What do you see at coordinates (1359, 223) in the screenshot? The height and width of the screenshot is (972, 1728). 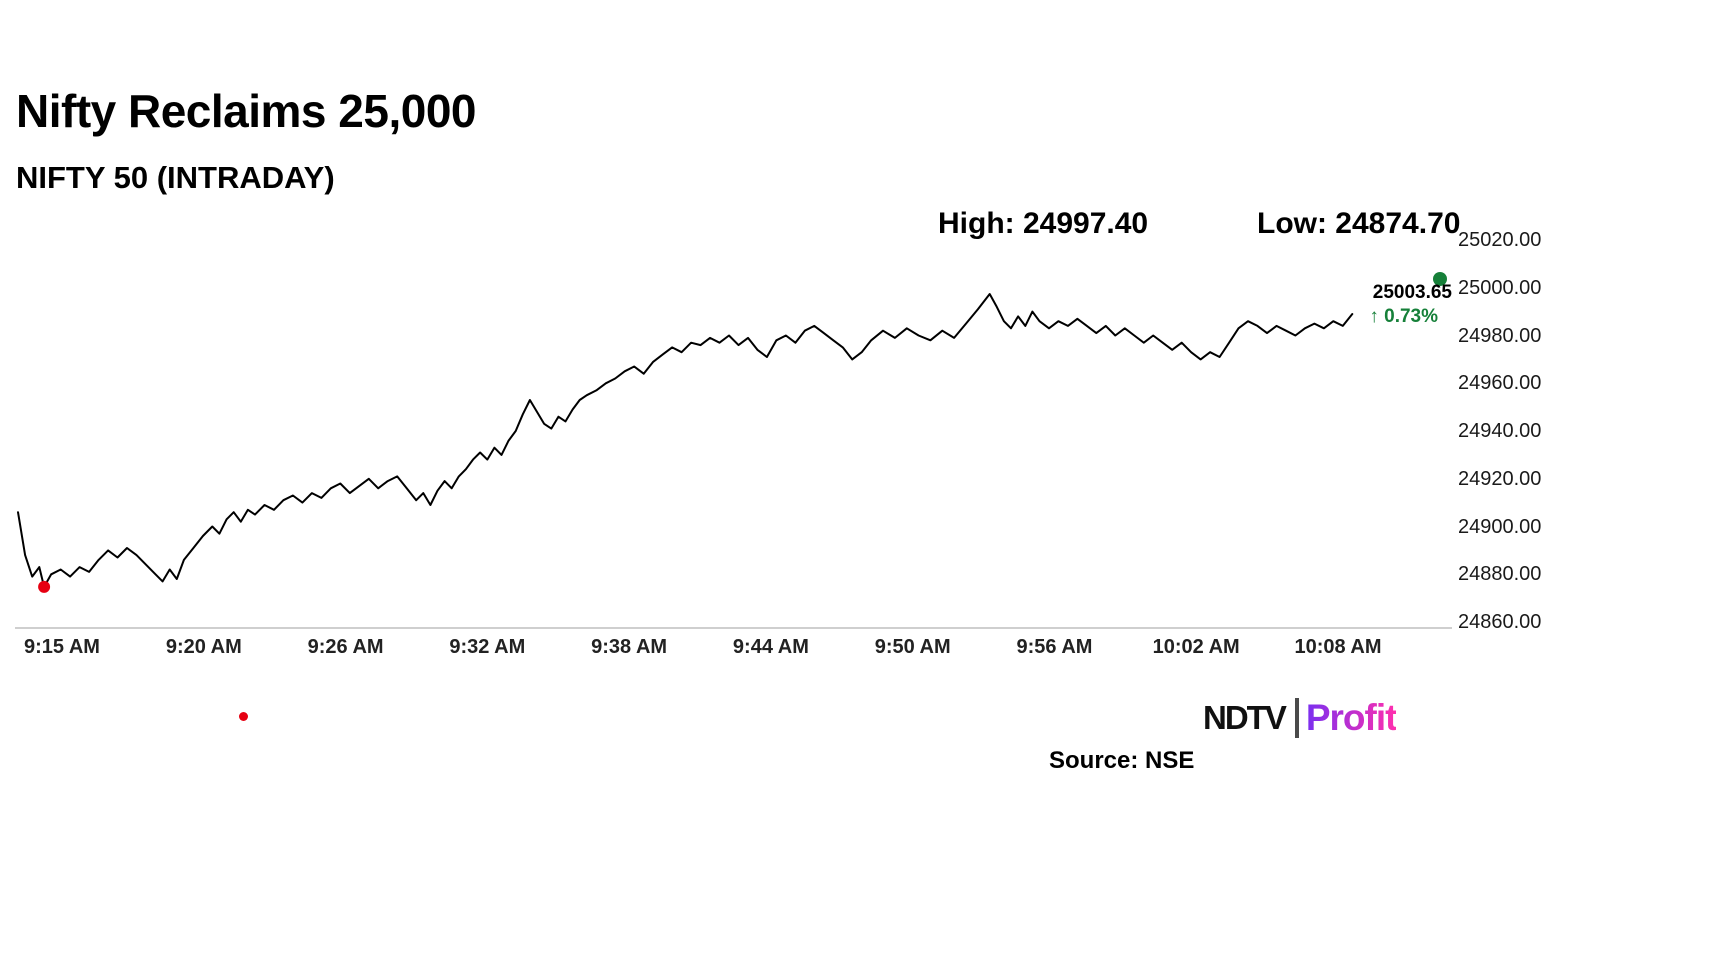 I see `low-value-label: Low: 24874.70` at bounding box center [1359, 223].